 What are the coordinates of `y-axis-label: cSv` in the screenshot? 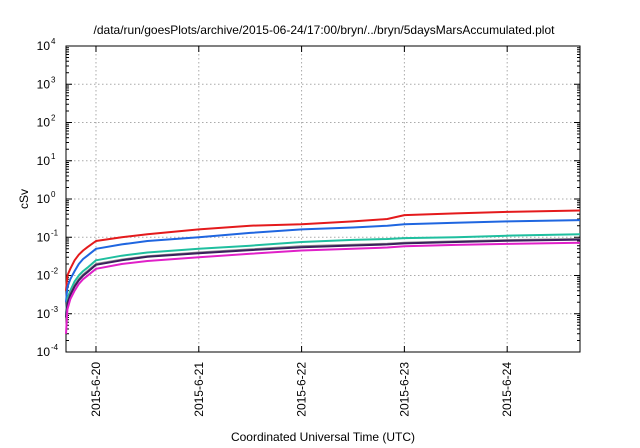 It's located at (24, 199).